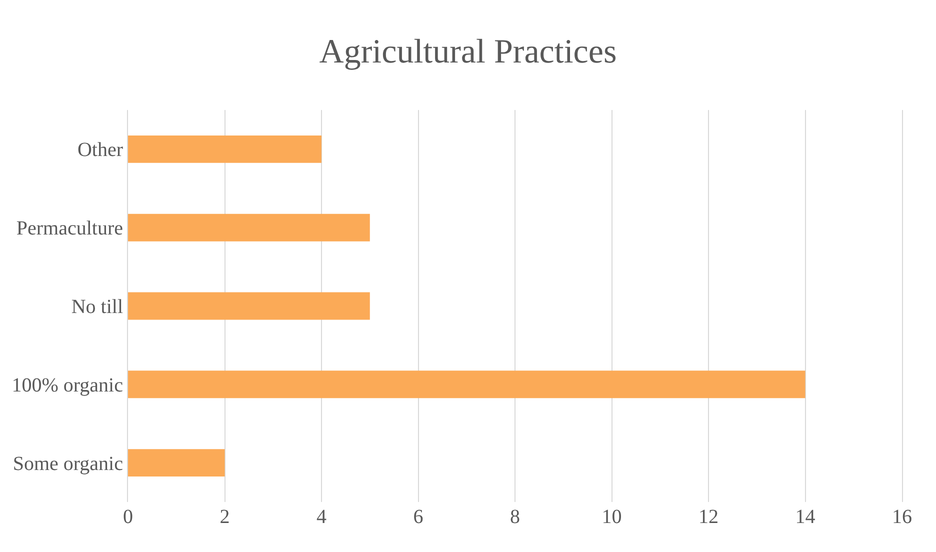 The image size is (936, 552). What do you see at coordinates (708, 517) in the screenshot?
I see `x-tick-label: 12` at bounding box center [708, 517].